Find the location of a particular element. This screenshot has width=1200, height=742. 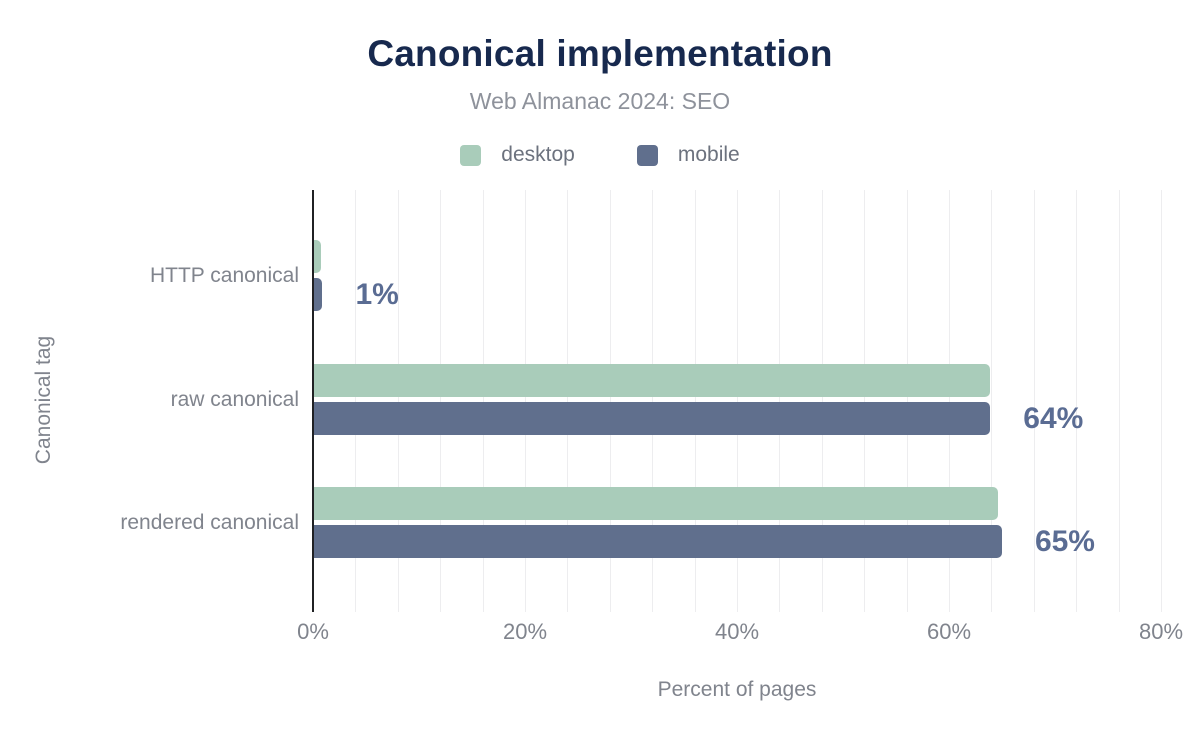

x-axis-title: Percent of pages is located at coordinates (737, 689).